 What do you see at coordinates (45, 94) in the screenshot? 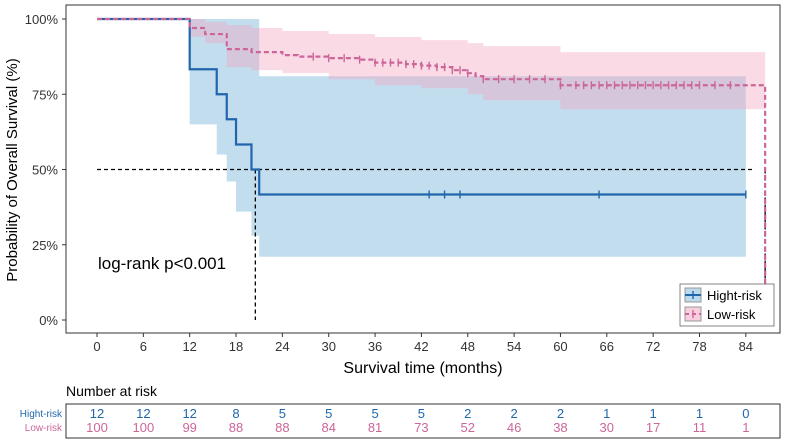
I see `y-tick-label: 75%` at bounding box center [45, 94].